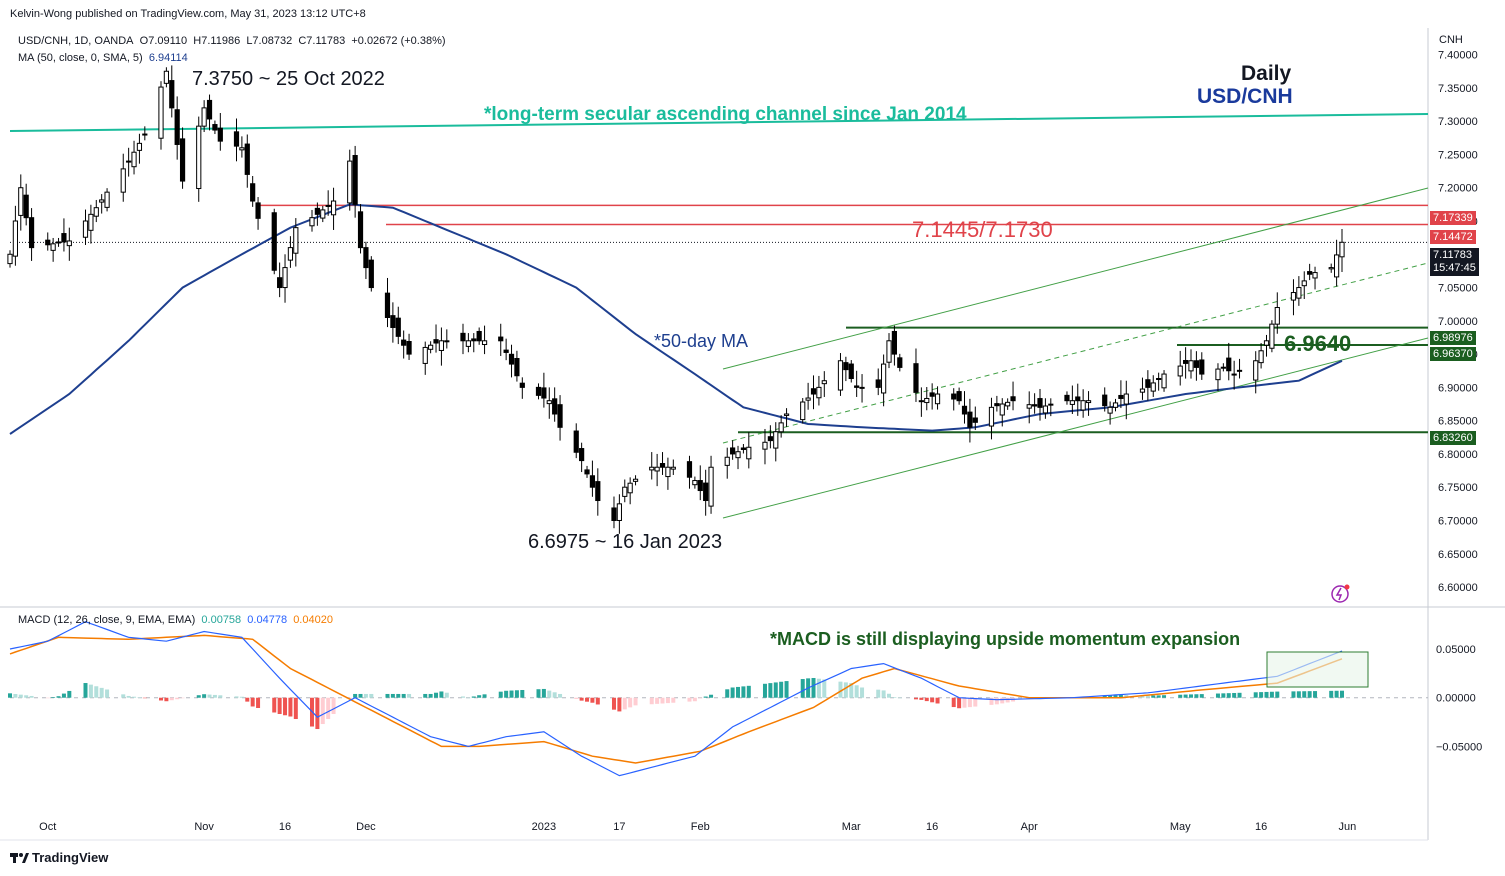 This screenshot has width=1505, height=876. Describe the element at coordinates (1317, 669) in the screenshot. I see `macd-highlight-box` at that location.